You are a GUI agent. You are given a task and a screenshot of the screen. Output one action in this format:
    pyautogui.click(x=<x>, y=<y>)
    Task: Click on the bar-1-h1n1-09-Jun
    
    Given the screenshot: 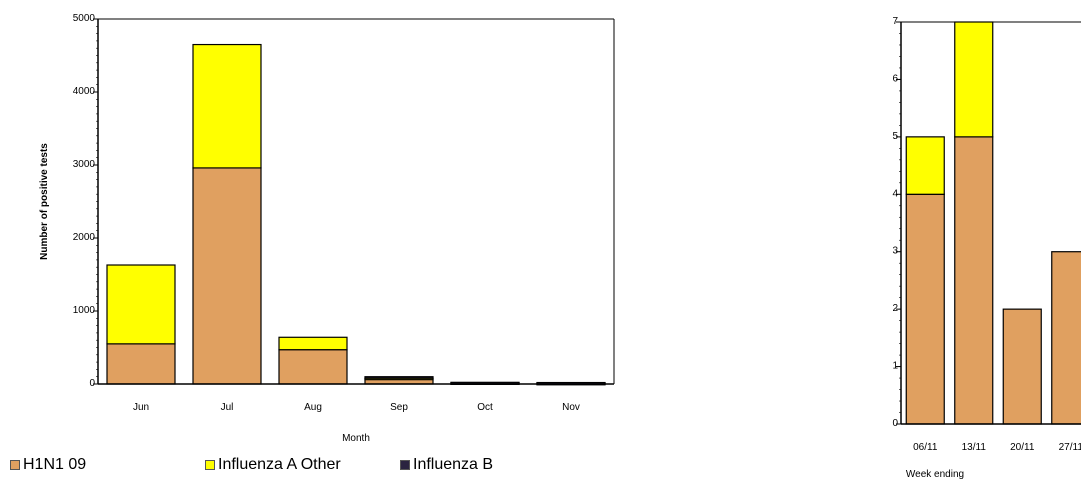 What is the action you would take?
    pyautogui.click(x=141, y=364)
    